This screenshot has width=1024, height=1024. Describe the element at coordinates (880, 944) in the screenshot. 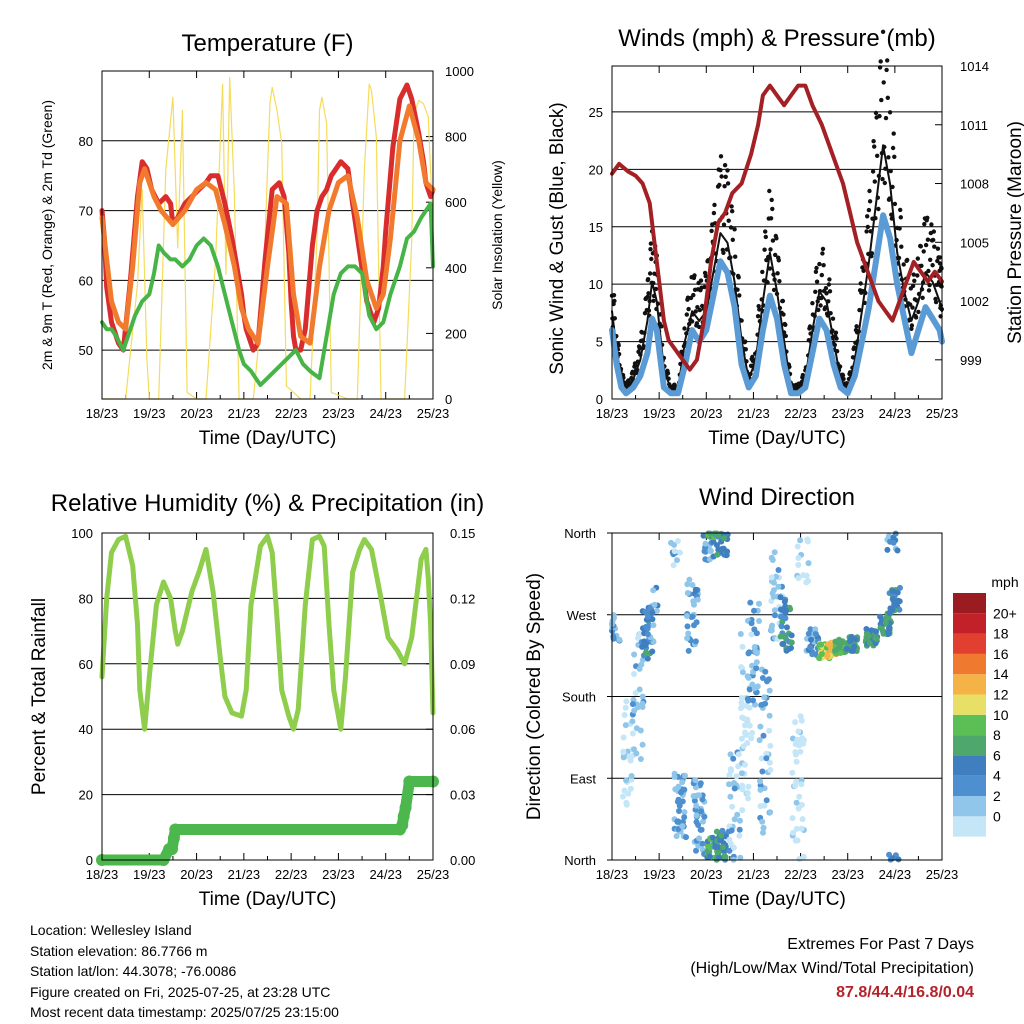

I see `extremes-title: Extremes For Past 7 Days` at that location.